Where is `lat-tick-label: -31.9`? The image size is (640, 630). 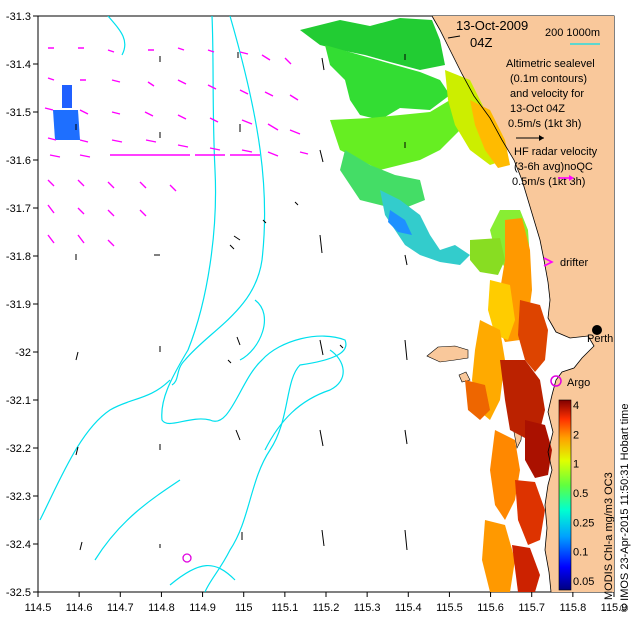
lat-tick-label: -31.9 is located at coordinates (18, 305).